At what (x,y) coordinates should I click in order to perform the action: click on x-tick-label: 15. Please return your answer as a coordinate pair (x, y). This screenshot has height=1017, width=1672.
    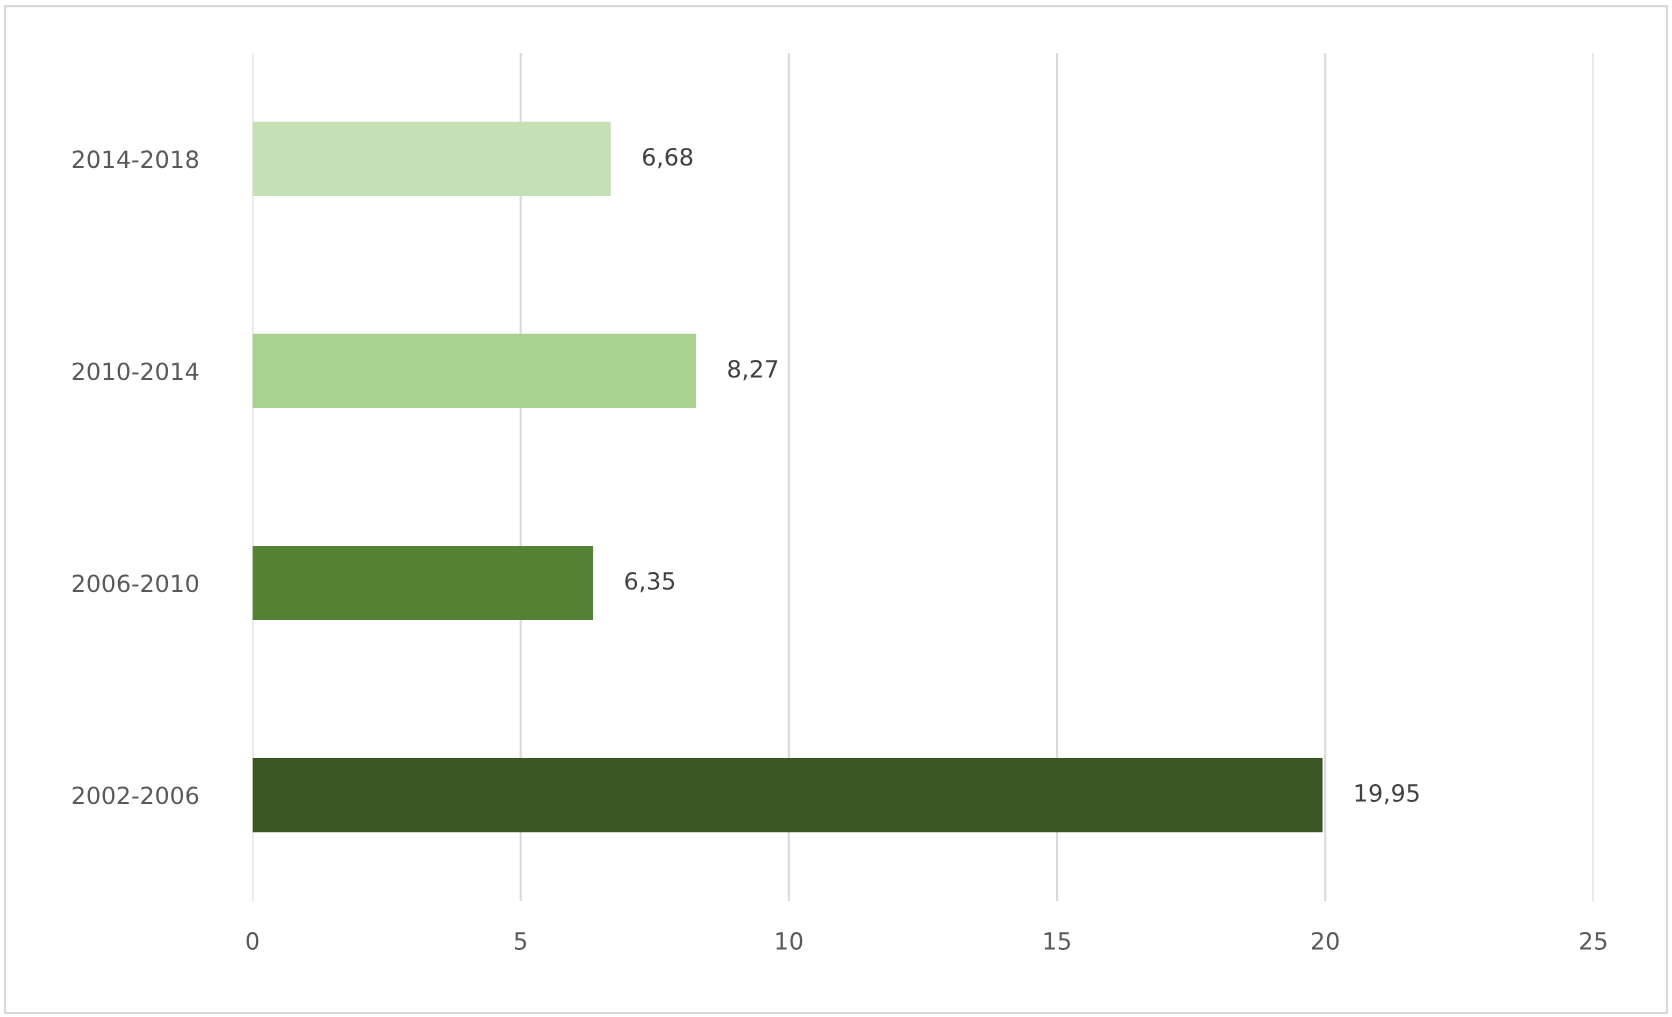
    Looking at the image, I should click on (1057, 941).